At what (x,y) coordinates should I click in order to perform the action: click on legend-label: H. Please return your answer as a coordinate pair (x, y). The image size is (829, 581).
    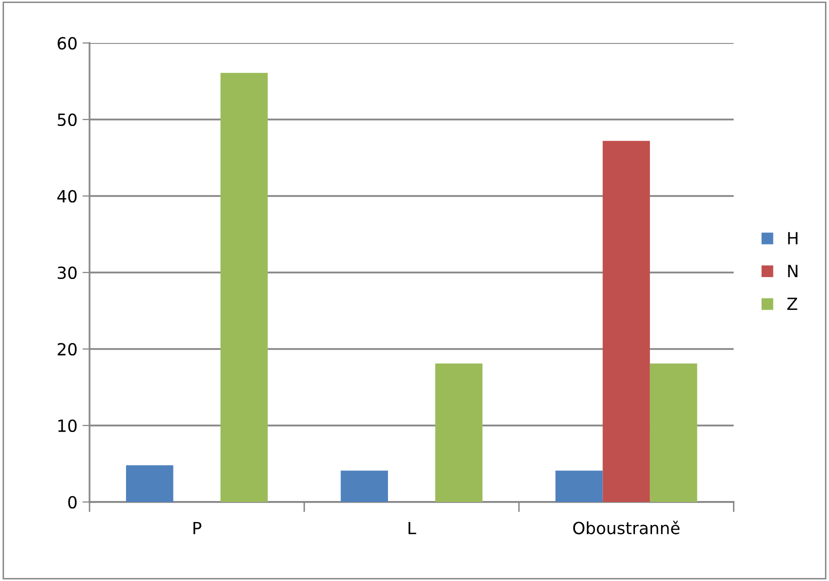
    Looking at the image, I should click on (793, 238).